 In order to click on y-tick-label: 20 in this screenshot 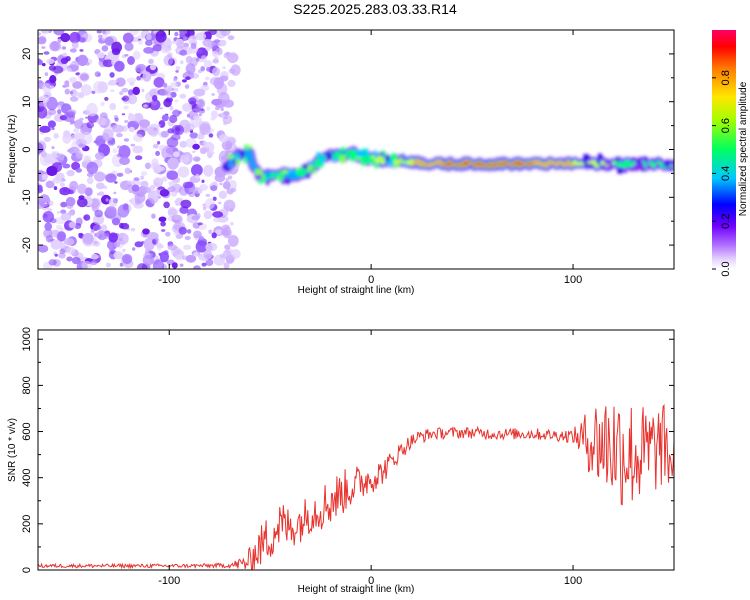, I will do `click(27, 54)`.